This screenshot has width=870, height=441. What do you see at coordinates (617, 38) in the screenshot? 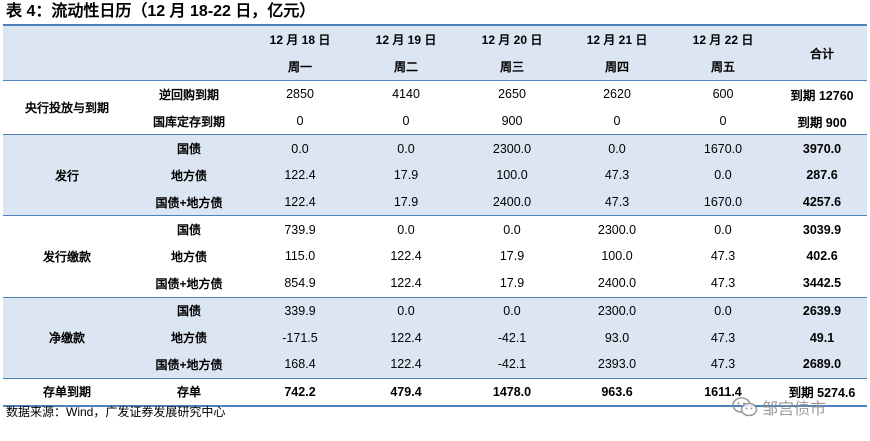
I see `header-date: 12 月 21 日` at bounding box center [617, 38].